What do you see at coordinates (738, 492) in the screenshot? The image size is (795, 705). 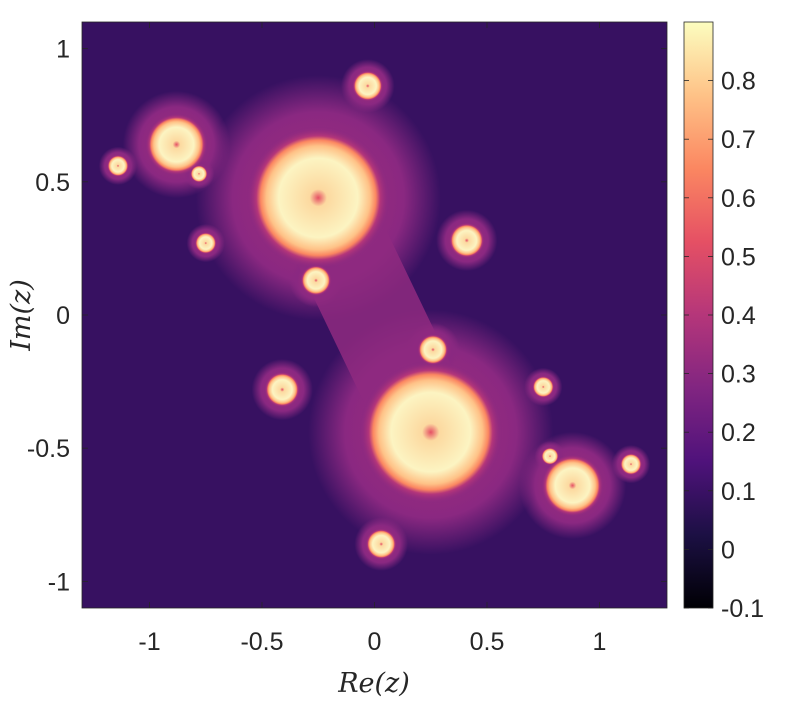 I see `colorbar-tick-label: 0.1` at bounding box center [738, 492].